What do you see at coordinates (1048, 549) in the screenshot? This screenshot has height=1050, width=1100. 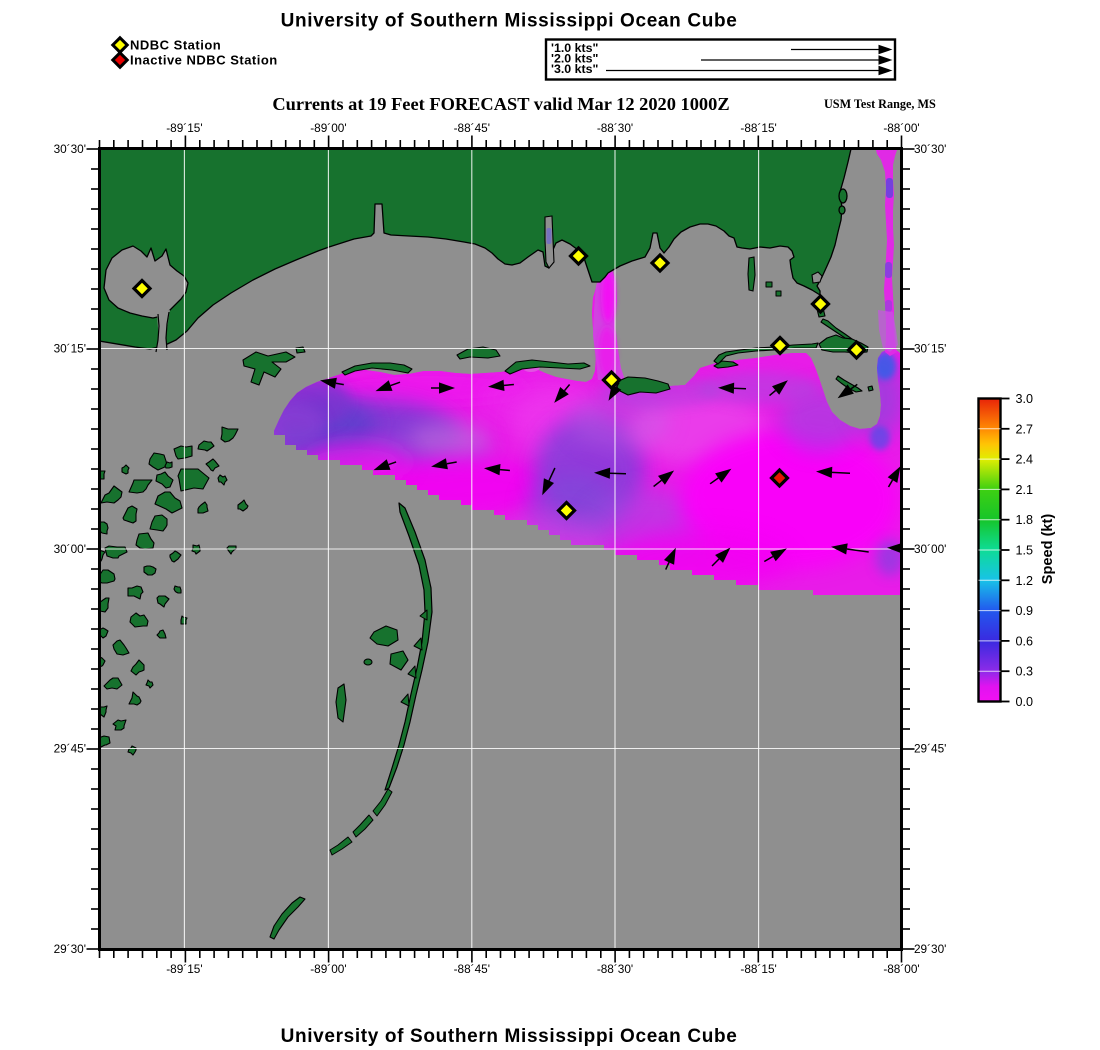 I see `svg-text: Speed (kt)` at bounding box center [1048, 549].